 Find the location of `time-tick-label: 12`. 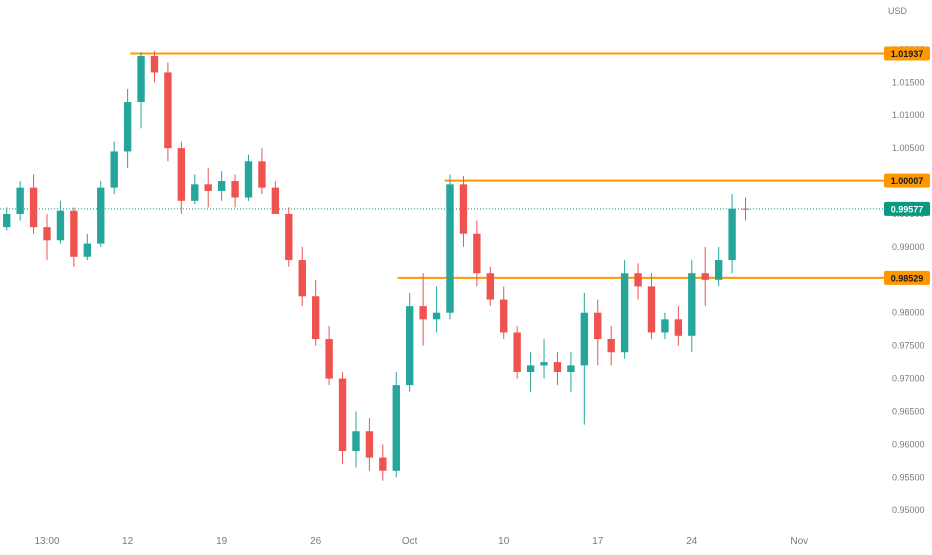

time-tick-label: 12 is located at coordinates (128, 541).